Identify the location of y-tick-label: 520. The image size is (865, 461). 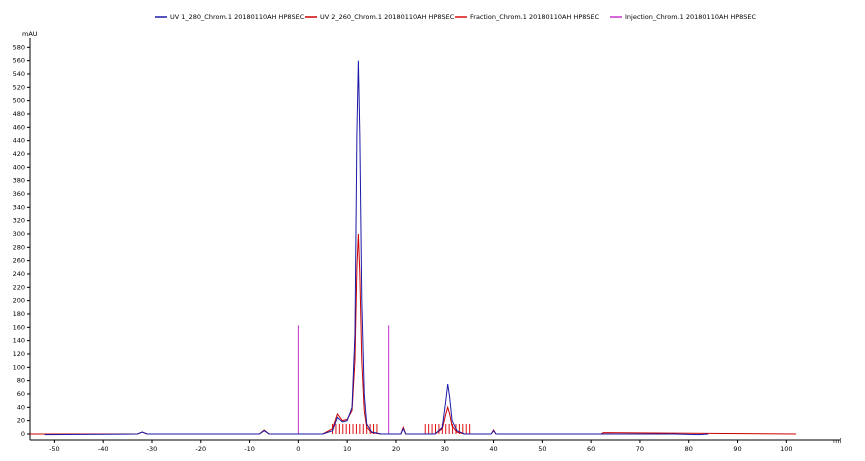
(19, 87).